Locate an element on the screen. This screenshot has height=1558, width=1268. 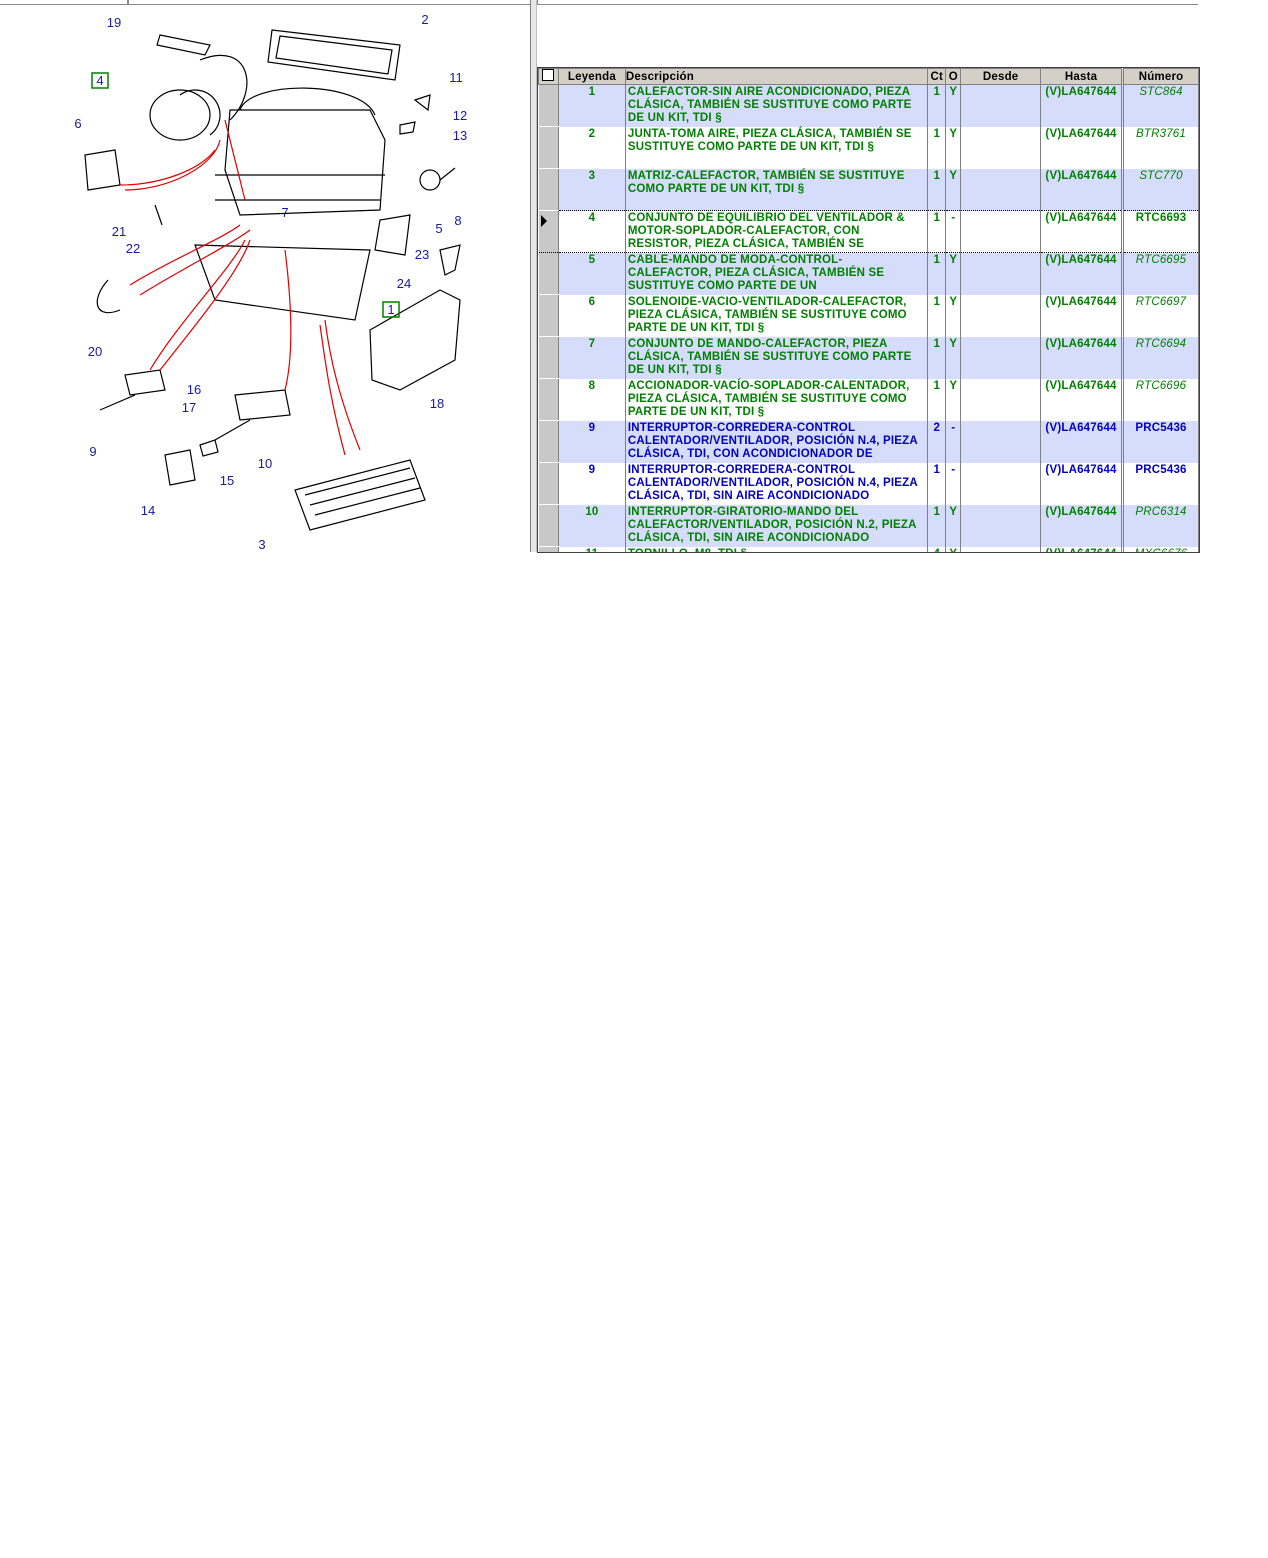
callout-15: 15 is located at coordinates (227, 480).